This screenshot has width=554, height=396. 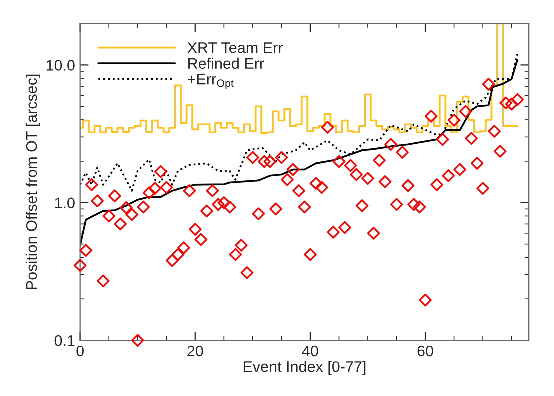 I want to click on x-tick-label: 60, so click(x=426, y=351).